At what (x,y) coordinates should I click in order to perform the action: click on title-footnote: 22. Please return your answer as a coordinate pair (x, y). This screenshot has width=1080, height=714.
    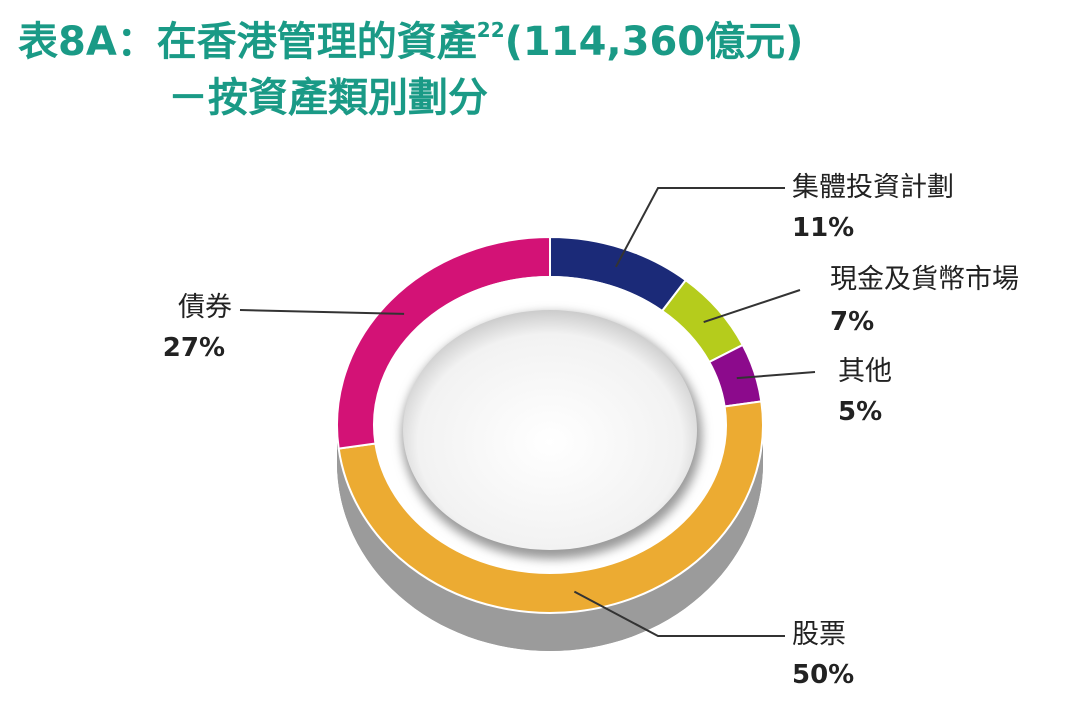
    Looking at the image, I should click on (490, 30).